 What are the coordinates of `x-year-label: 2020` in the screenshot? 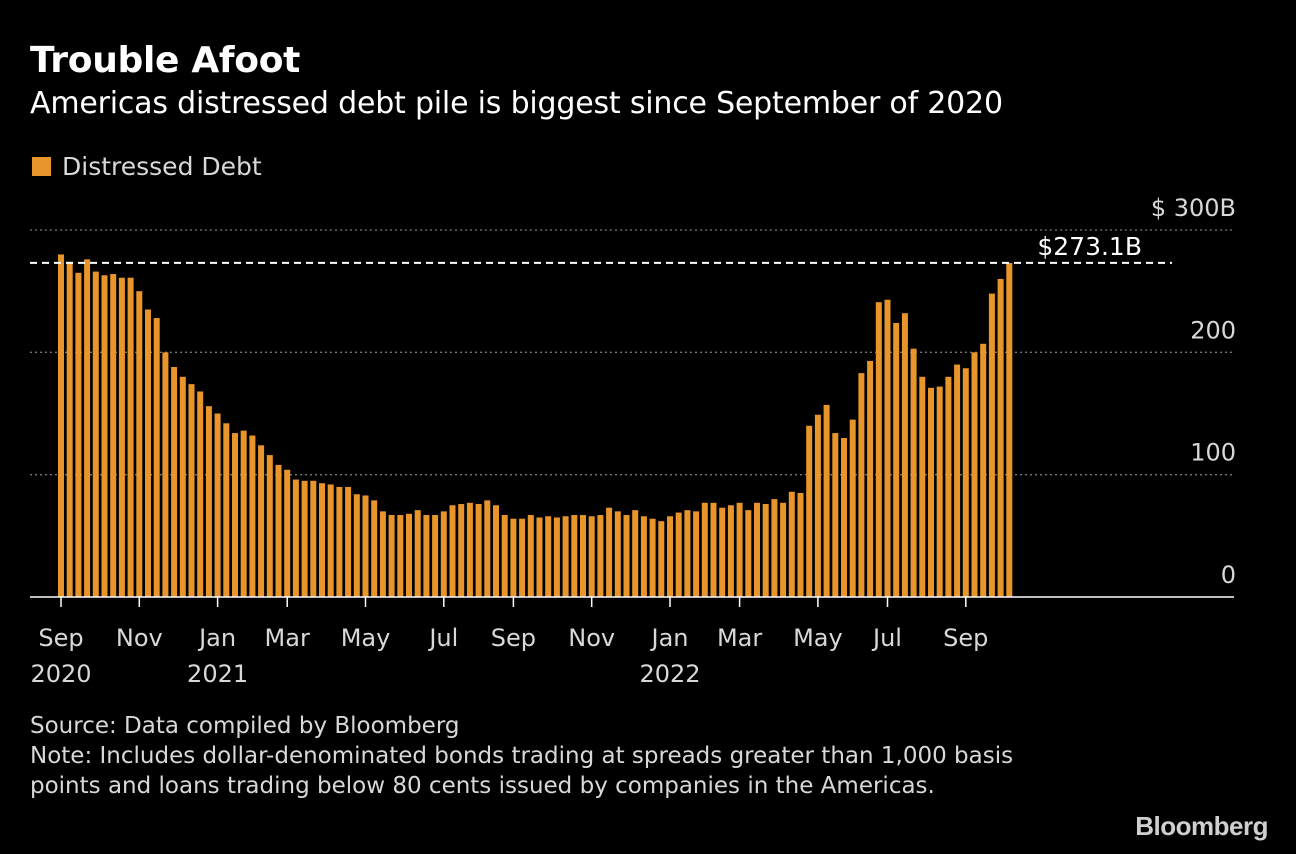 It's located at (60, 674).